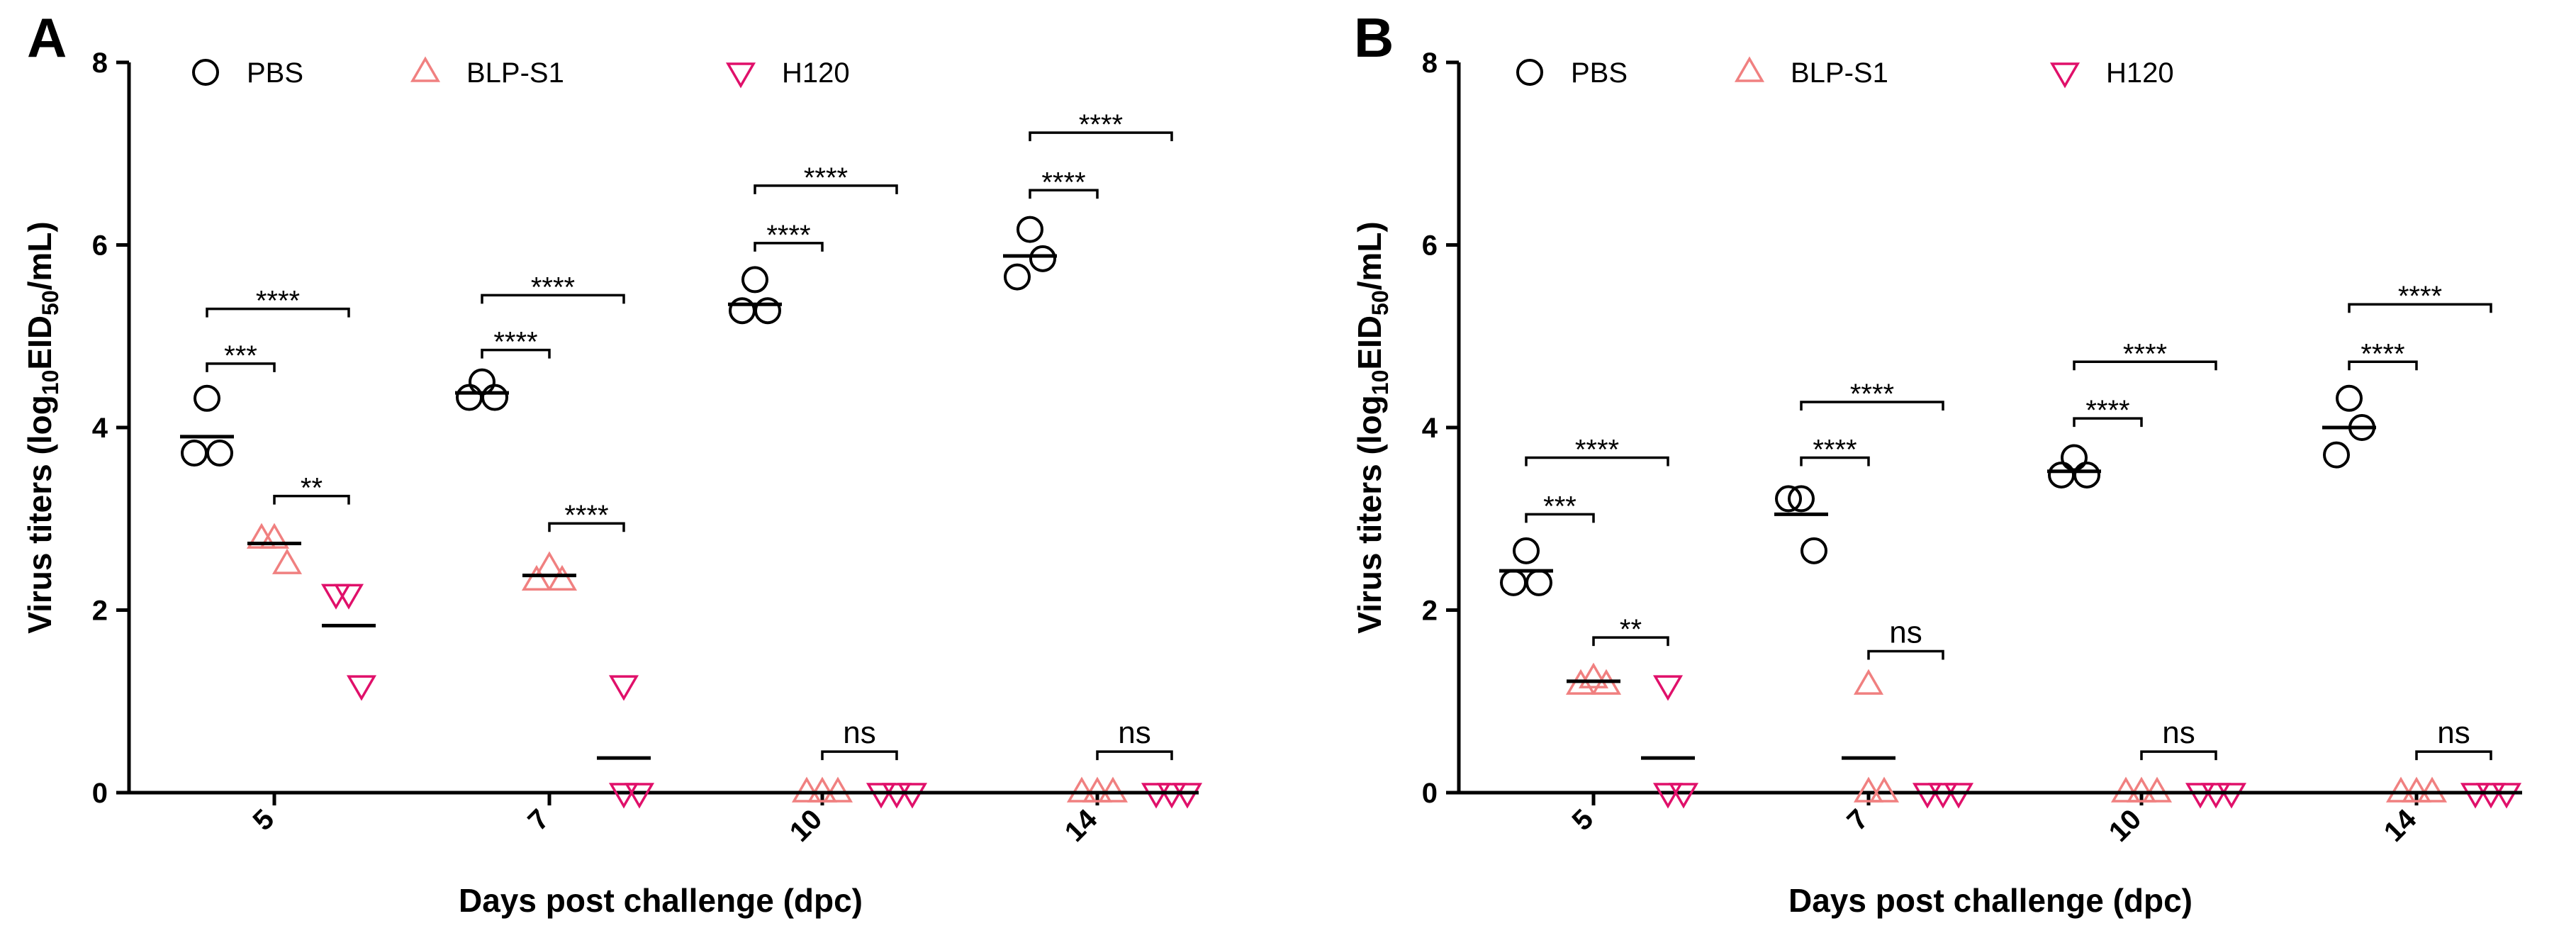 Image resolution: width=2576 pixels, height=938 pixels. What do you see at coordinates (1380, 303) in the screenshot?
I see `y-axis-title-sub: 50` at bounding box center [1380, 303].